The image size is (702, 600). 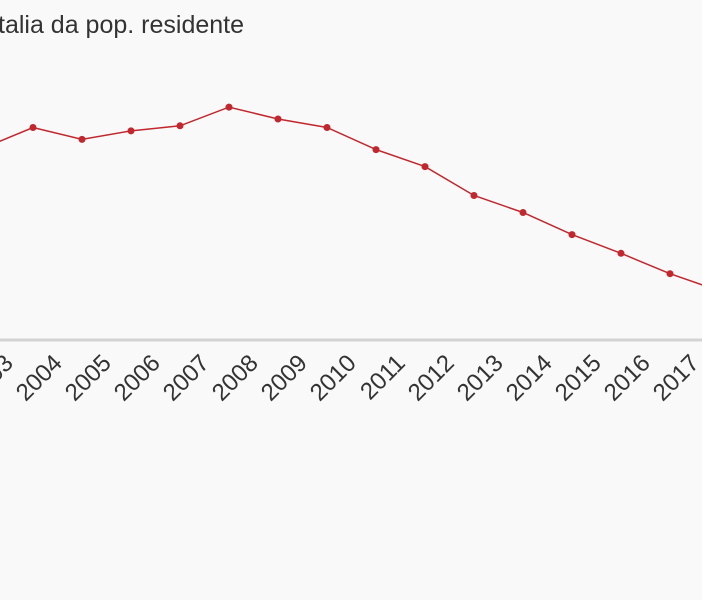 I want to click on x-tick-label-2006: 2006, so click(x=137, y=378).